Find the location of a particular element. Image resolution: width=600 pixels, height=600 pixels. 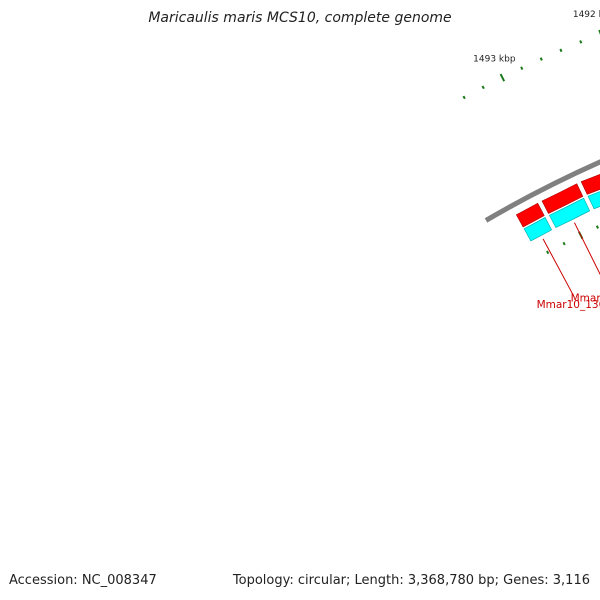

accession-label: Accession: NC_008347 is located at coordinates (83, 580).